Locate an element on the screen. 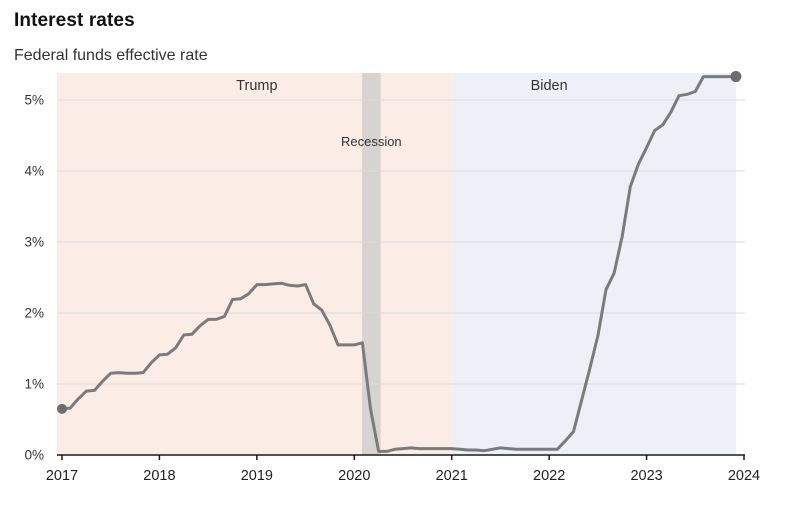  x-tick-label-2020: 2020 is located at coordinates (354, 476).